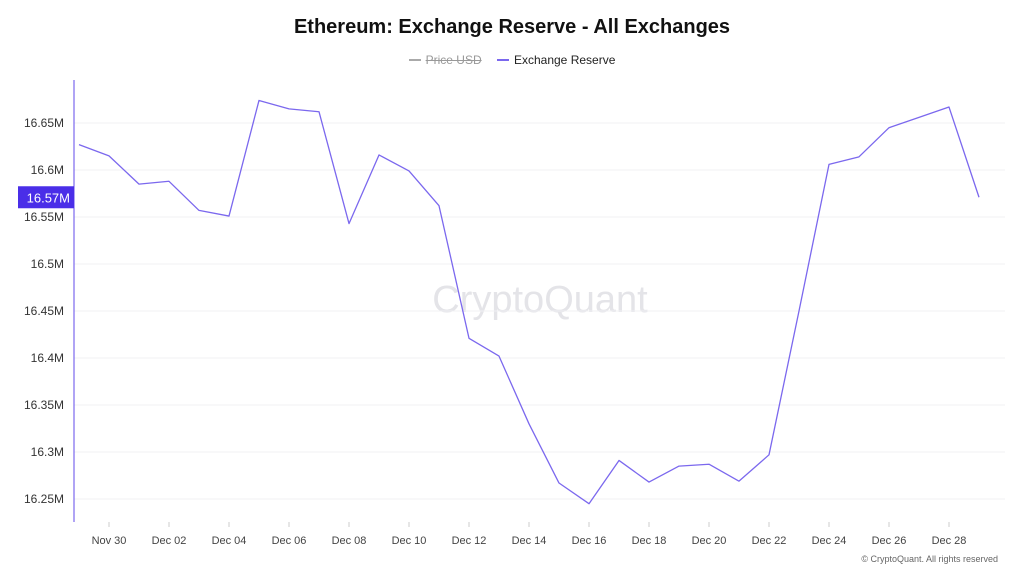 The height and width of the screenshot is (576, 1024). What do you see at coordinates (44, 311) in the screenshot?
I see `y-tick-label: 16.45M` at bounding box center [44, 311].